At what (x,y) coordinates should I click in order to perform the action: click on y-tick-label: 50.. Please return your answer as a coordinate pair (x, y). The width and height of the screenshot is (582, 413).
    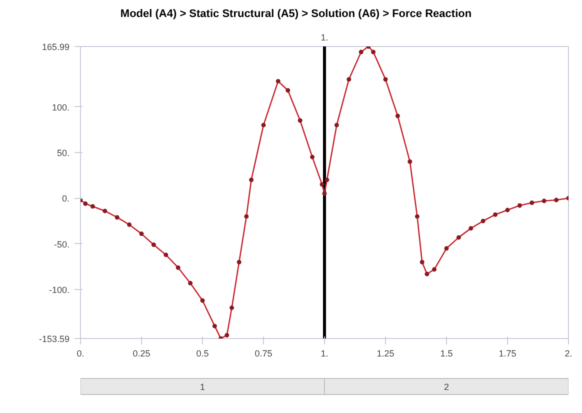
    Looking at the image, I should click on (63, 153).